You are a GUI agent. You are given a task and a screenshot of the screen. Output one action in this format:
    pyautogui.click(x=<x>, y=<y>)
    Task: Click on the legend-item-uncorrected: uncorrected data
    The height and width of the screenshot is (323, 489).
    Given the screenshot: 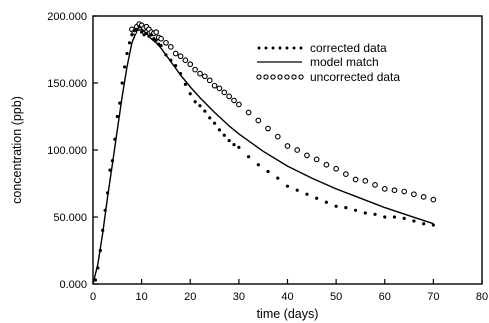 What is the action you would take?
    pyautogui.click(x=328, y=77)
    